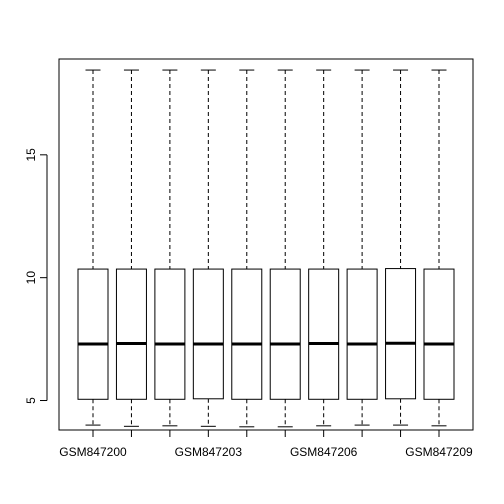 Image resolution: width=504 pixels, height=504 pixels. I want to click on box-gsm847200, so click(93, 247).